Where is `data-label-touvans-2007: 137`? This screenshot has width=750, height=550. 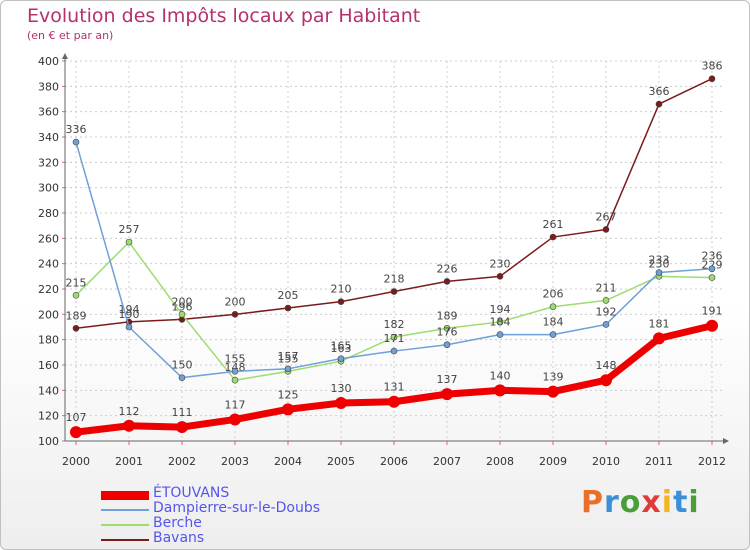
data-label-touvans-2007: 137 is located at coordinates (447, 379).